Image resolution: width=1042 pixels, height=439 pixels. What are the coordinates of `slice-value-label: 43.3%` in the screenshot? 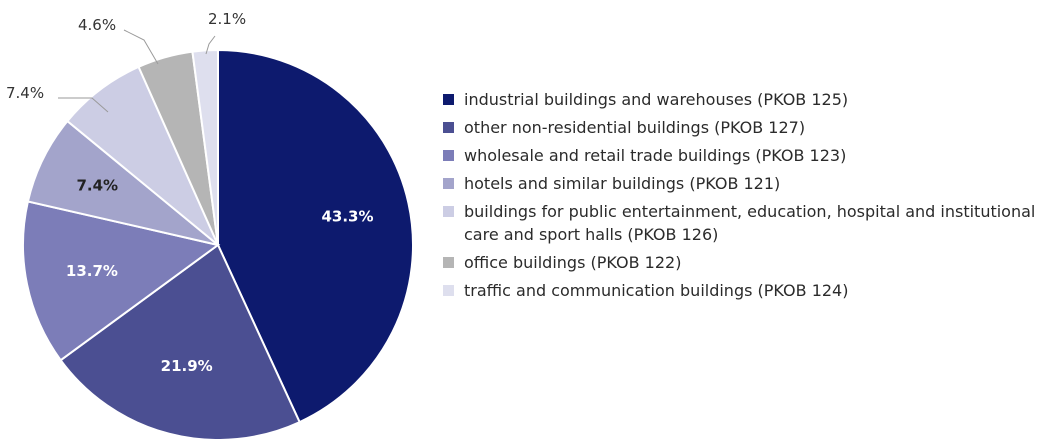 It's located at (347, 217).